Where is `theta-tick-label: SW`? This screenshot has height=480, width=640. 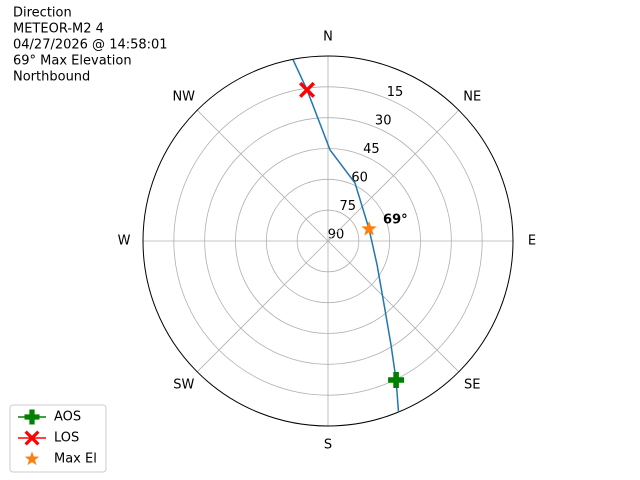
theta-tick-label: SW is located at coordinates (183, 385).